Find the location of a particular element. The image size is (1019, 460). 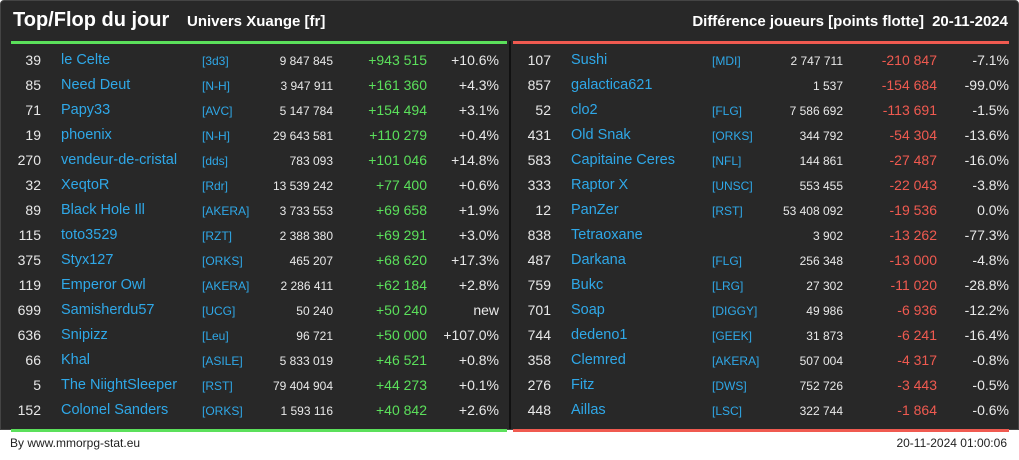

player-points: 49 986 is located at coordinates (824, 311).